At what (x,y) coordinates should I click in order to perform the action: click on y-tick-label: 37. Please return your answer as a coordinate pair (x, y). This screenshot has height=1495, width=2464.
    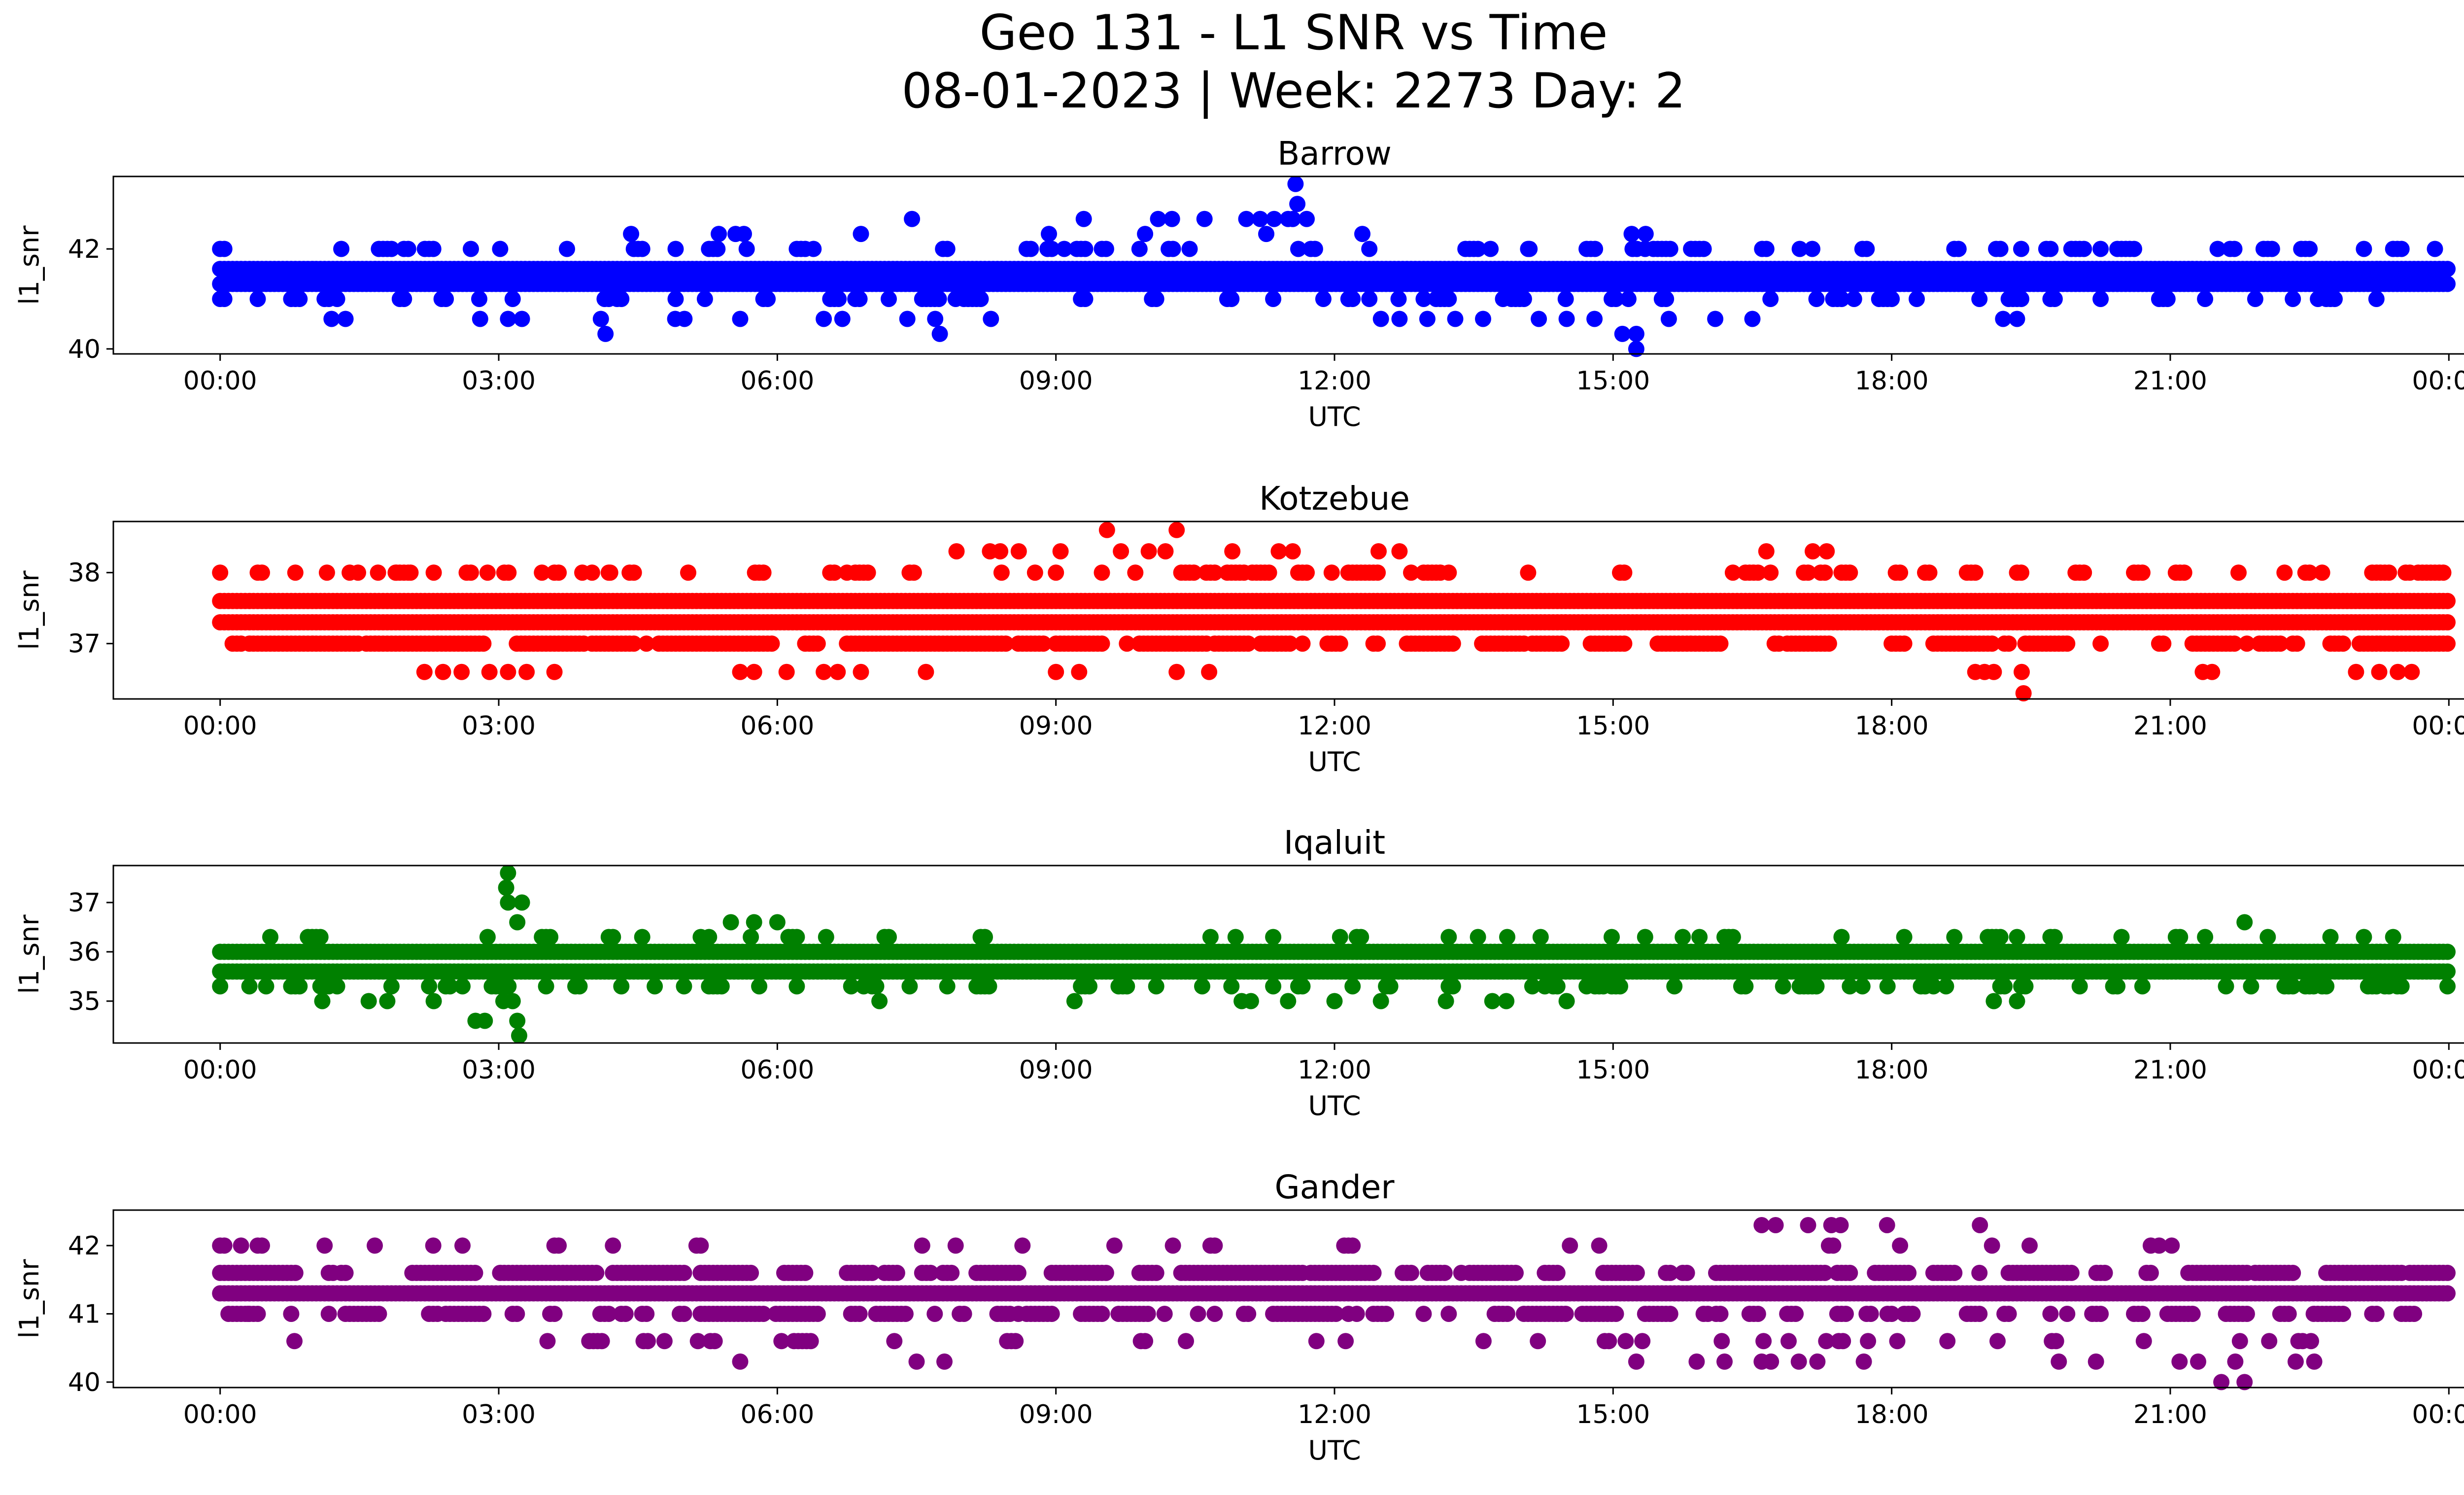
    Looking at the image, I should click on (84, 644).